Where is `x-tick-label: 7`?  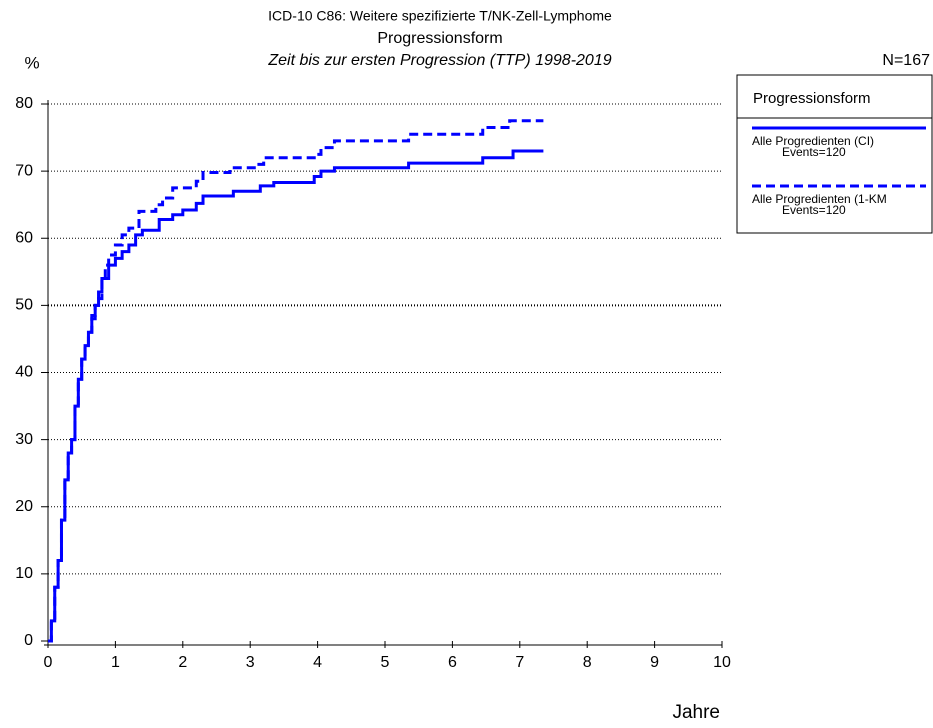
x-tick-label: 7 is located at coordinates (519, 662).